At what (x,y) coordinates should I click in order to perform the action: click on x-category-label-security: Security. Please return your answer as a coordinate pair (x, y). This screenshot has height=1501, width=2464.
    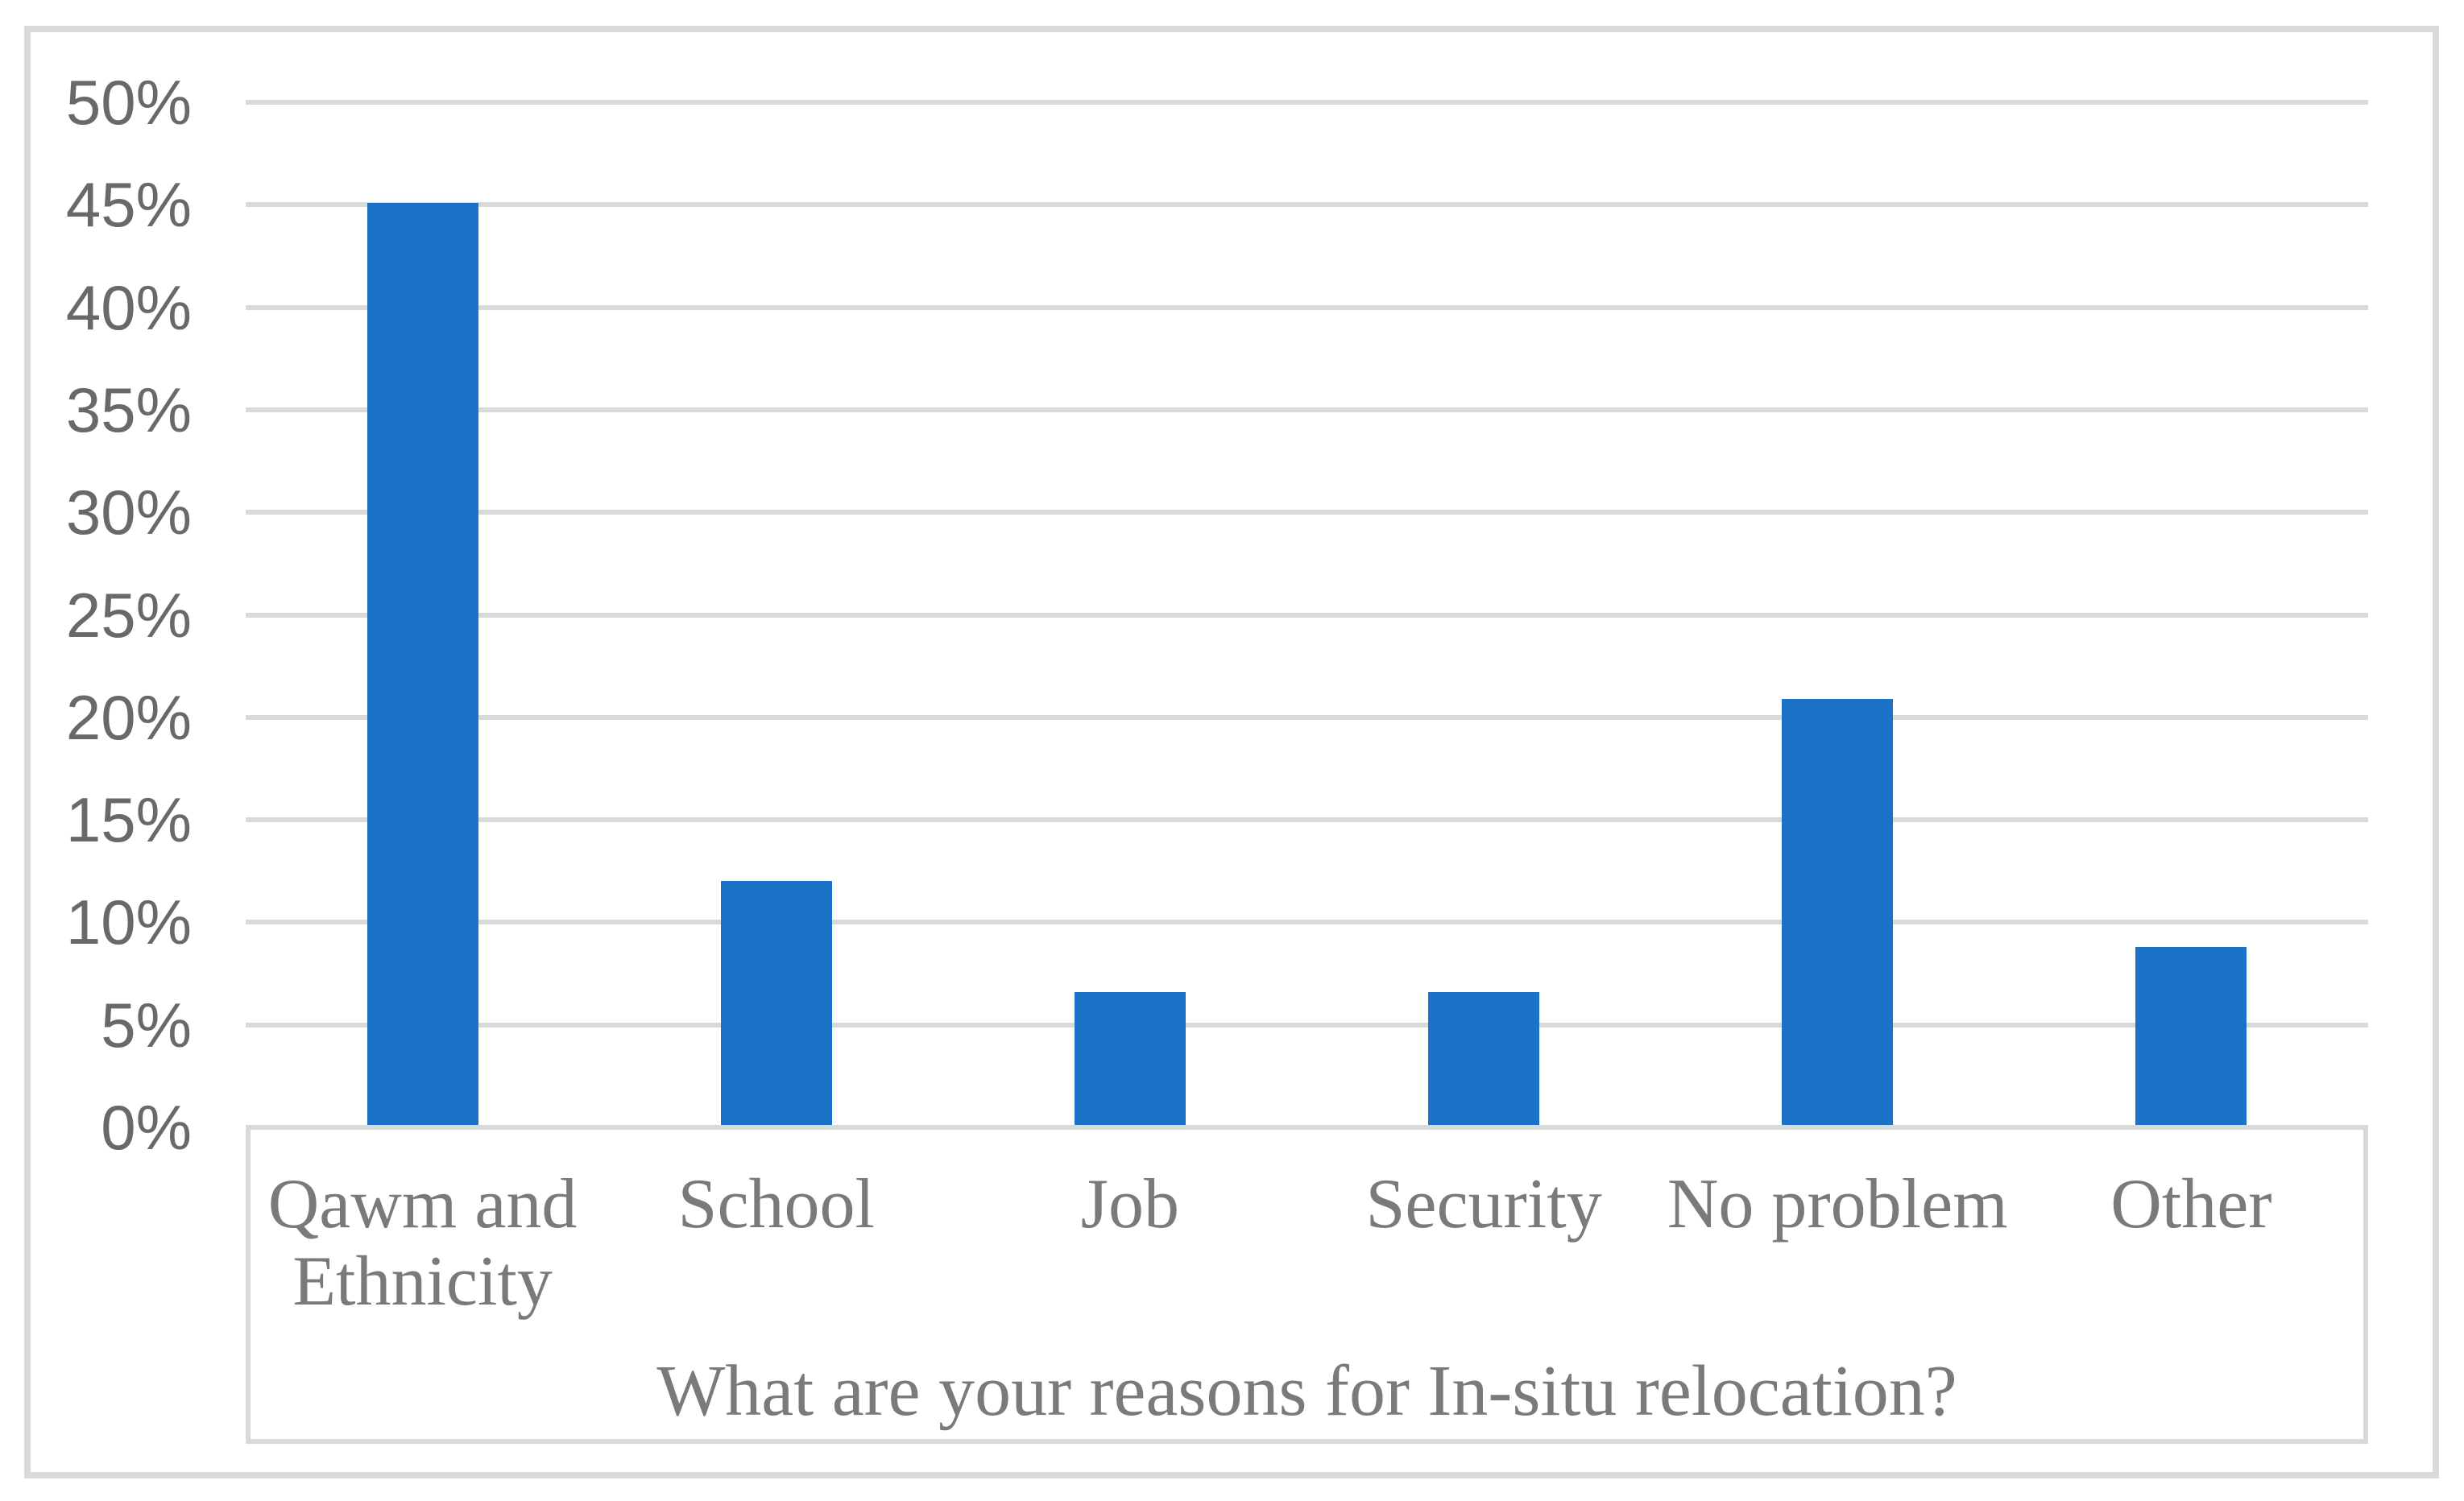
    Looking at the image, I should click on (1483, 1204).